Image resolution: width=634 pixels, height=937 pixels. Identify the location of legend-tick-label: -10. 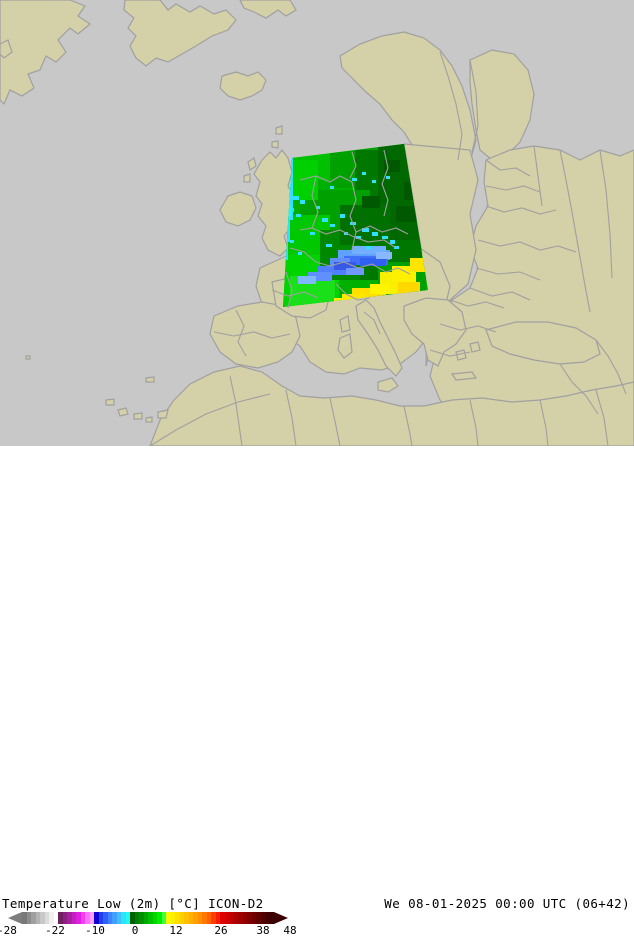
(95, 930).